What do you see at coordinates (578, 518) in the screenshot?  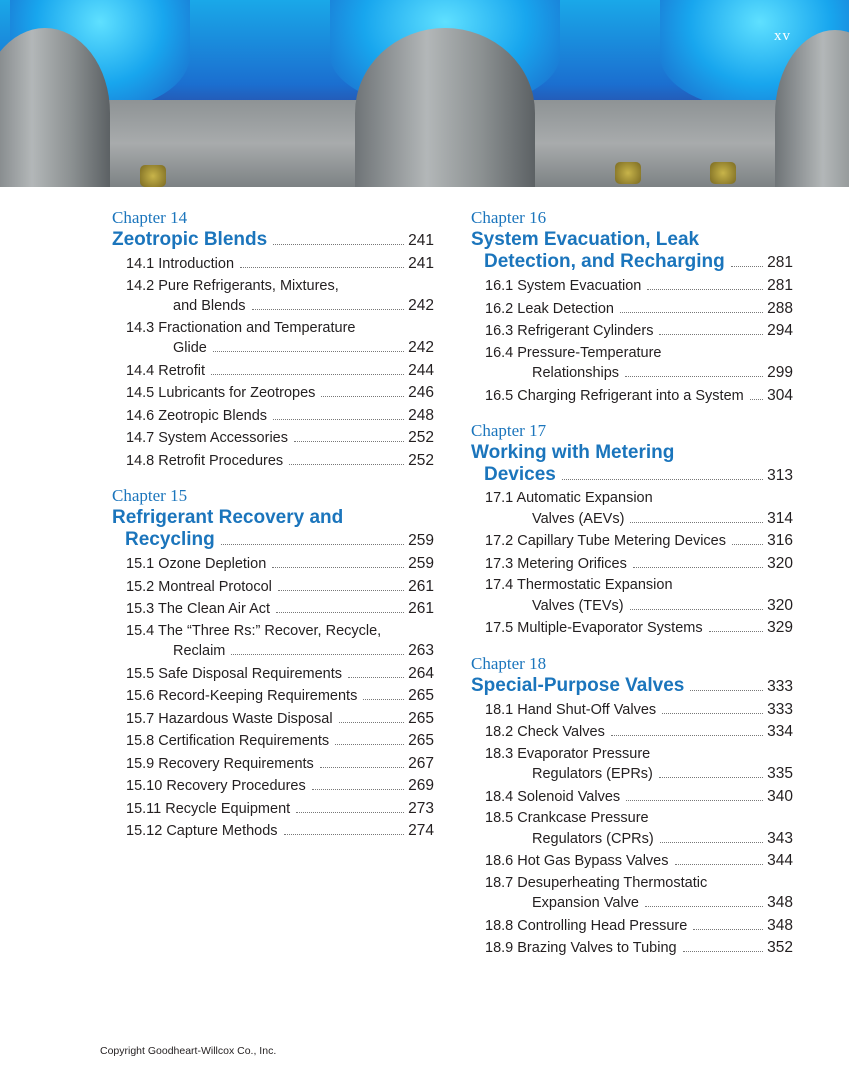 I see `entry-text: Valves (AEVs)` at bounding box center [578, 518].